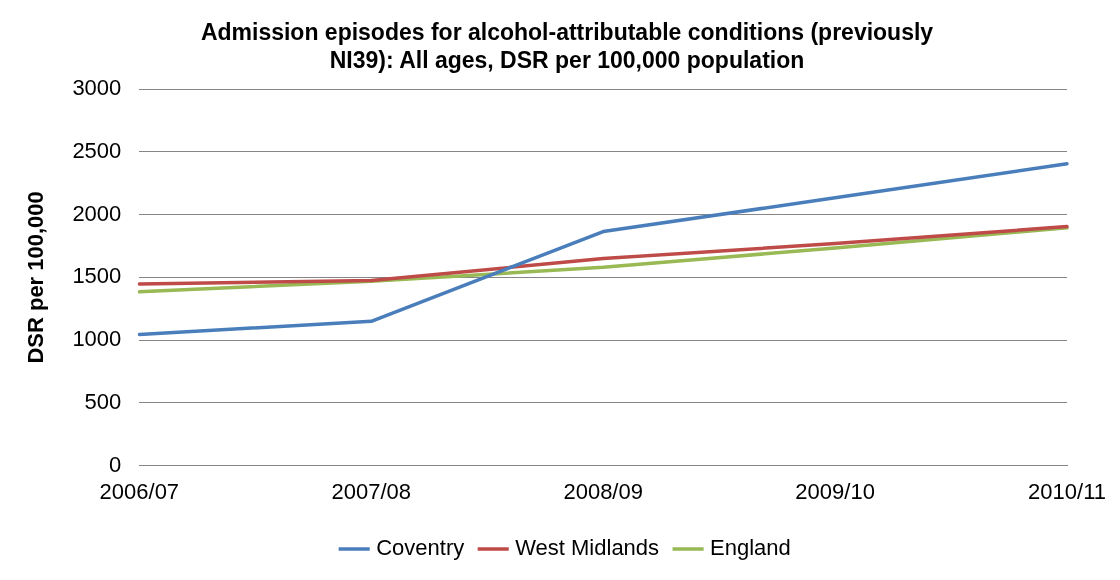 This screenshot has width=1120, height=580. Describe the element at coordinates (97, 339) in the screenshot. I see `y-tick-label: 1000` at that location.